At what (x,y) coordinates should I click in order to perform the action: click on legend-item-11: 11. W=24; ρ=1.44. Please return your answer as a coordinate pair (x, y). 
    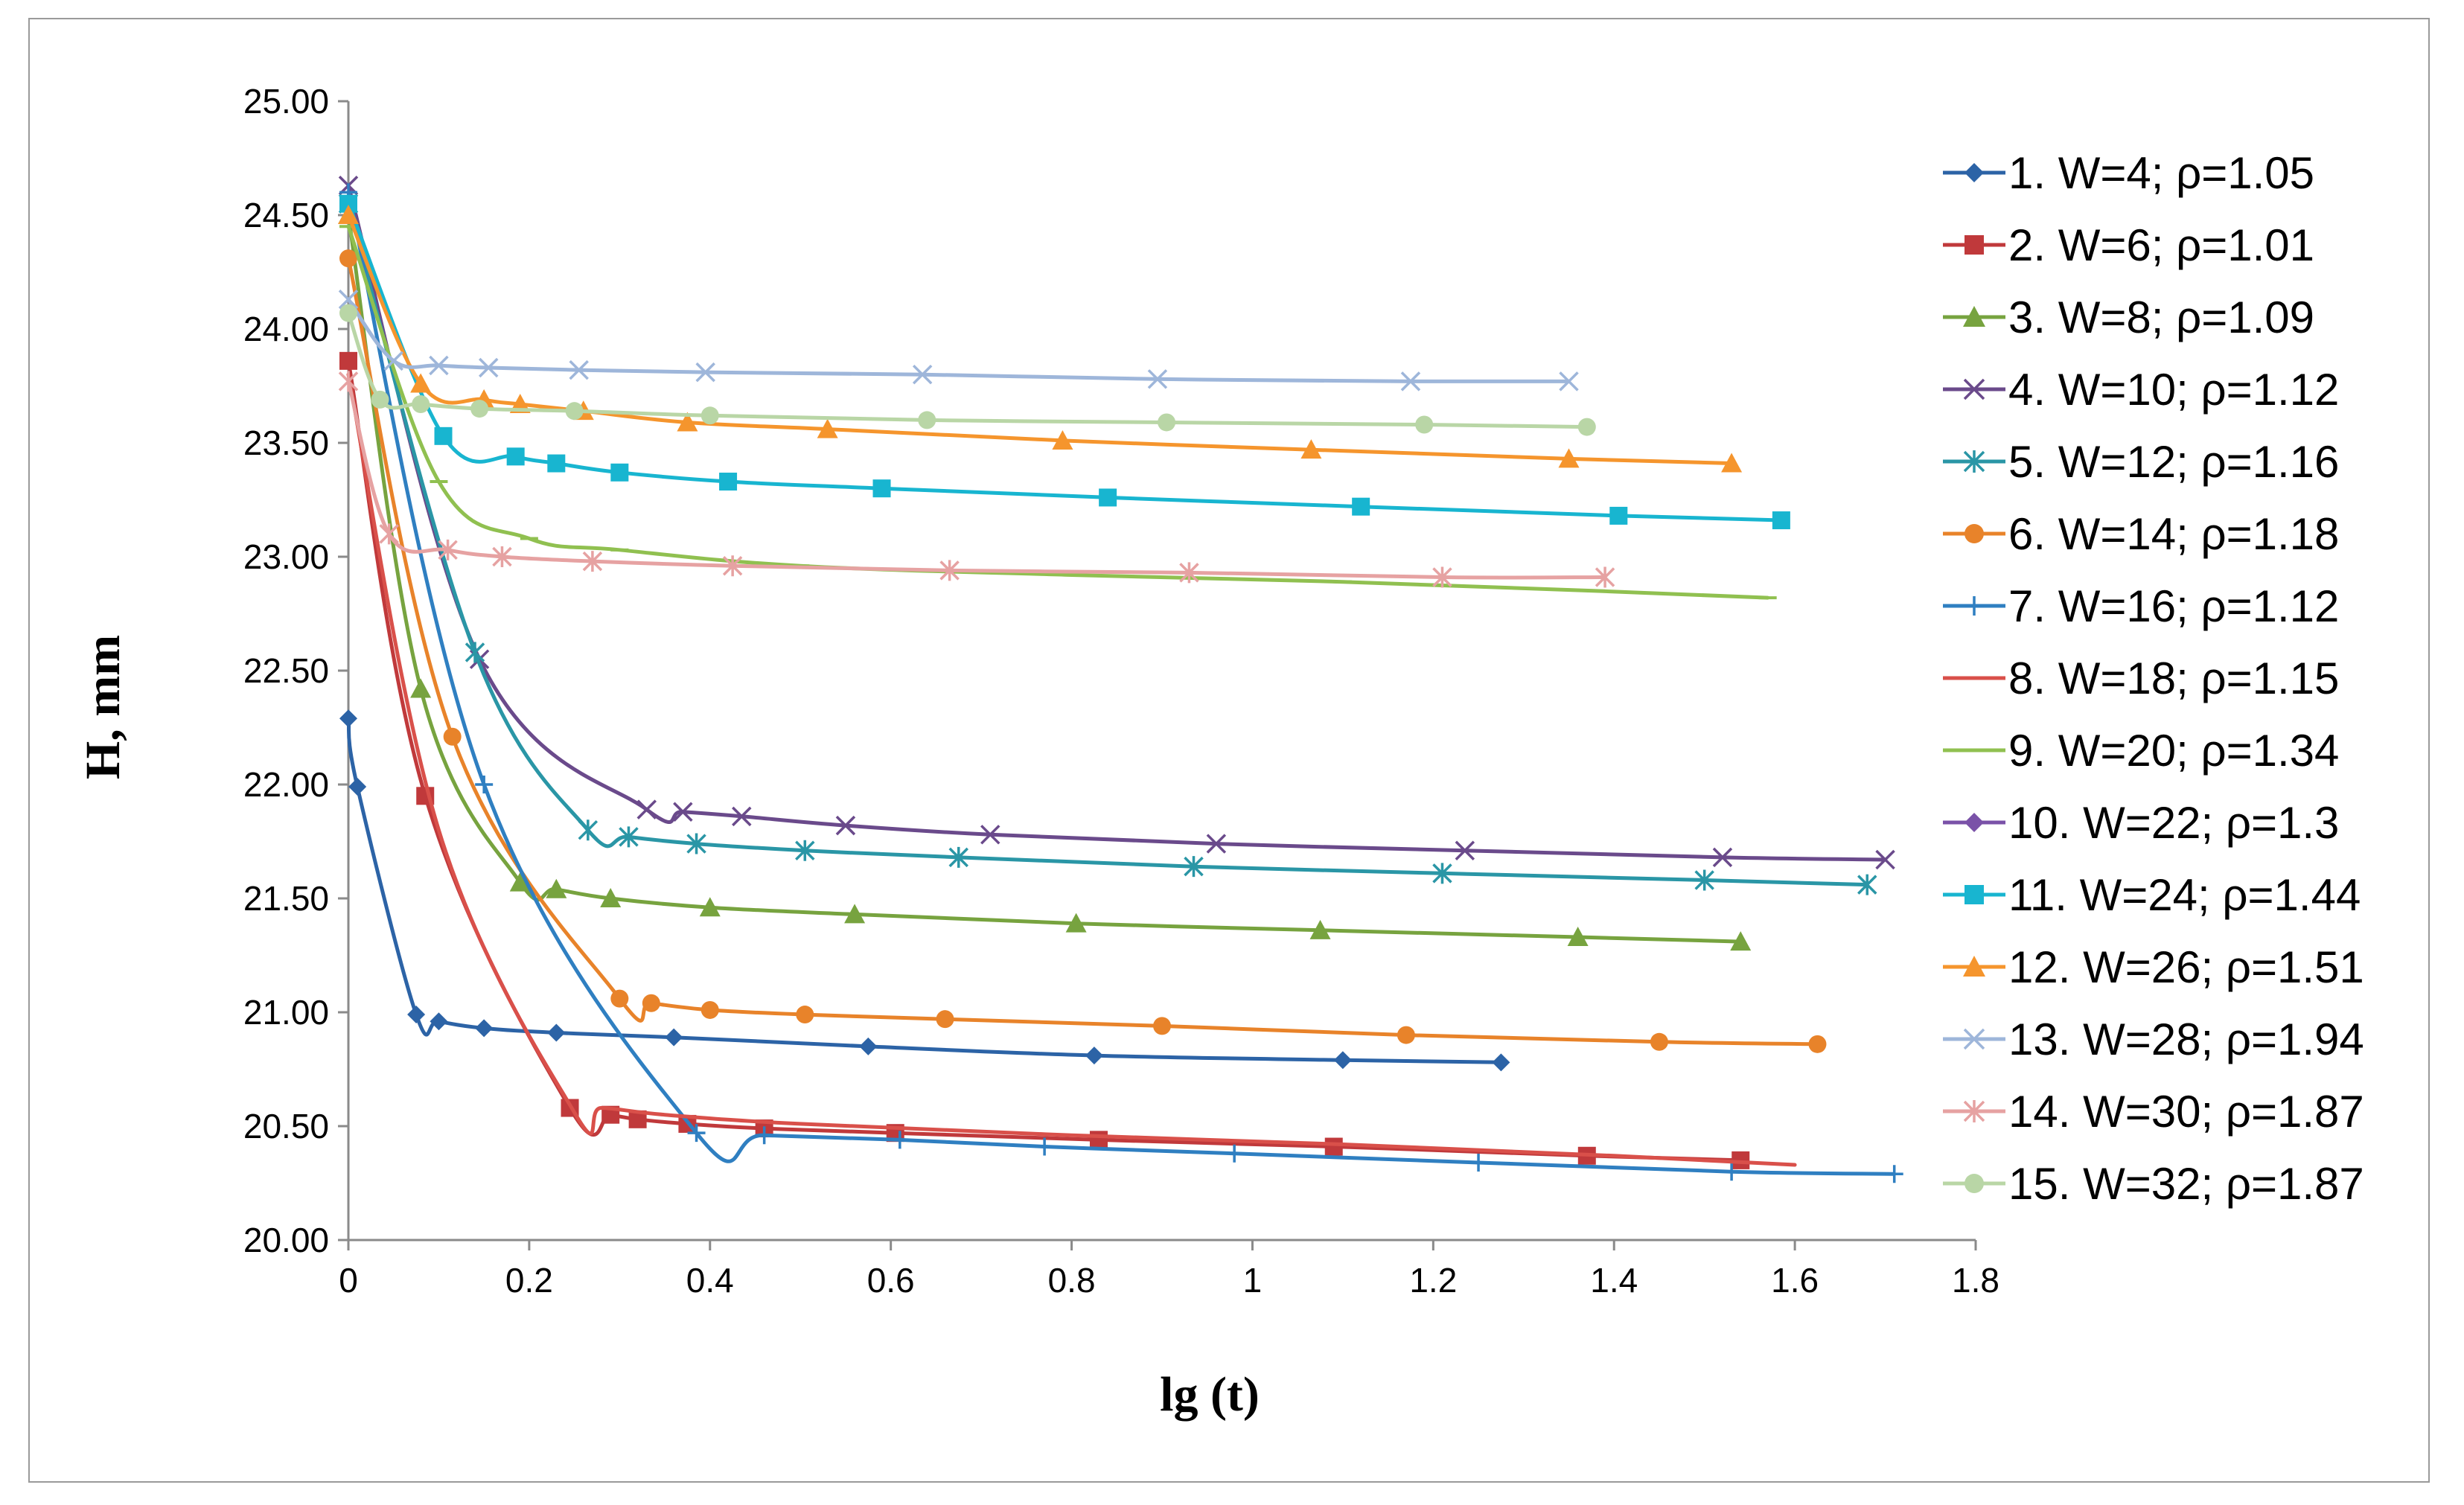
    Looking at the image, I should click on (2152, 895).